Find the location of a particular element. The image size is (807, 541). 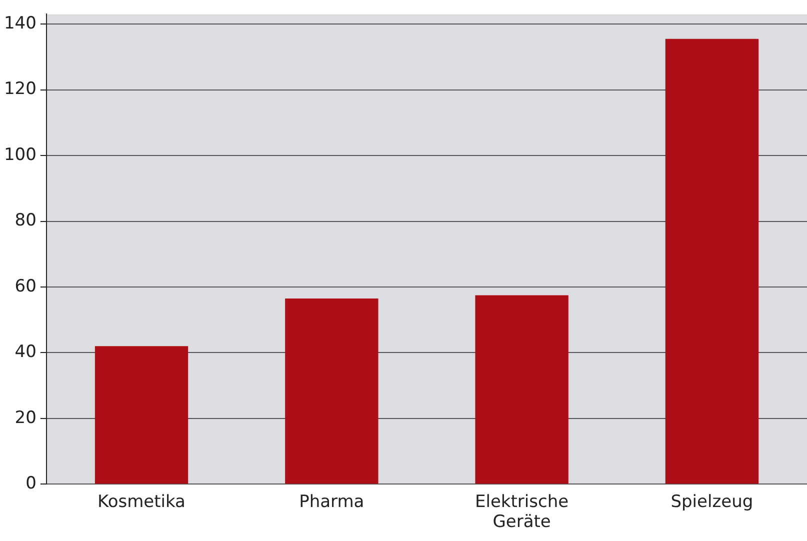

y-tick-label: 80 is located at coordinates (25, 220).